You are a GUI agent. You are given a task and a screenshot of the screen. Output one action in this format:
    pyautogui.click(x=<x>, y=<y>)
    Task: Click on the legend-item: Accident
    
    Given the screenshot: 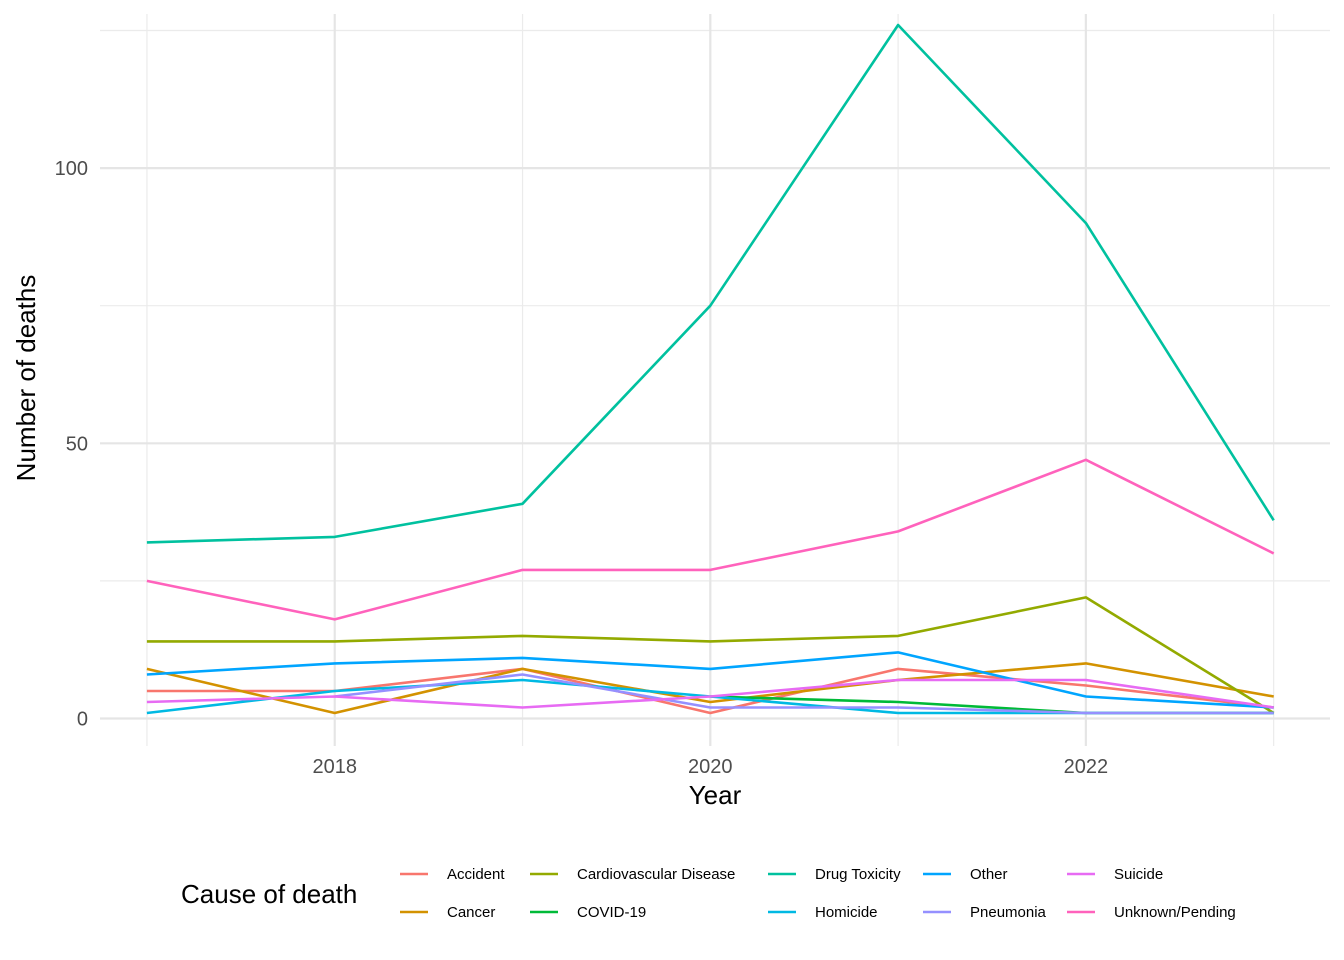 What is the action you would take?
    pyautogui.click(x=452, y=874)
    